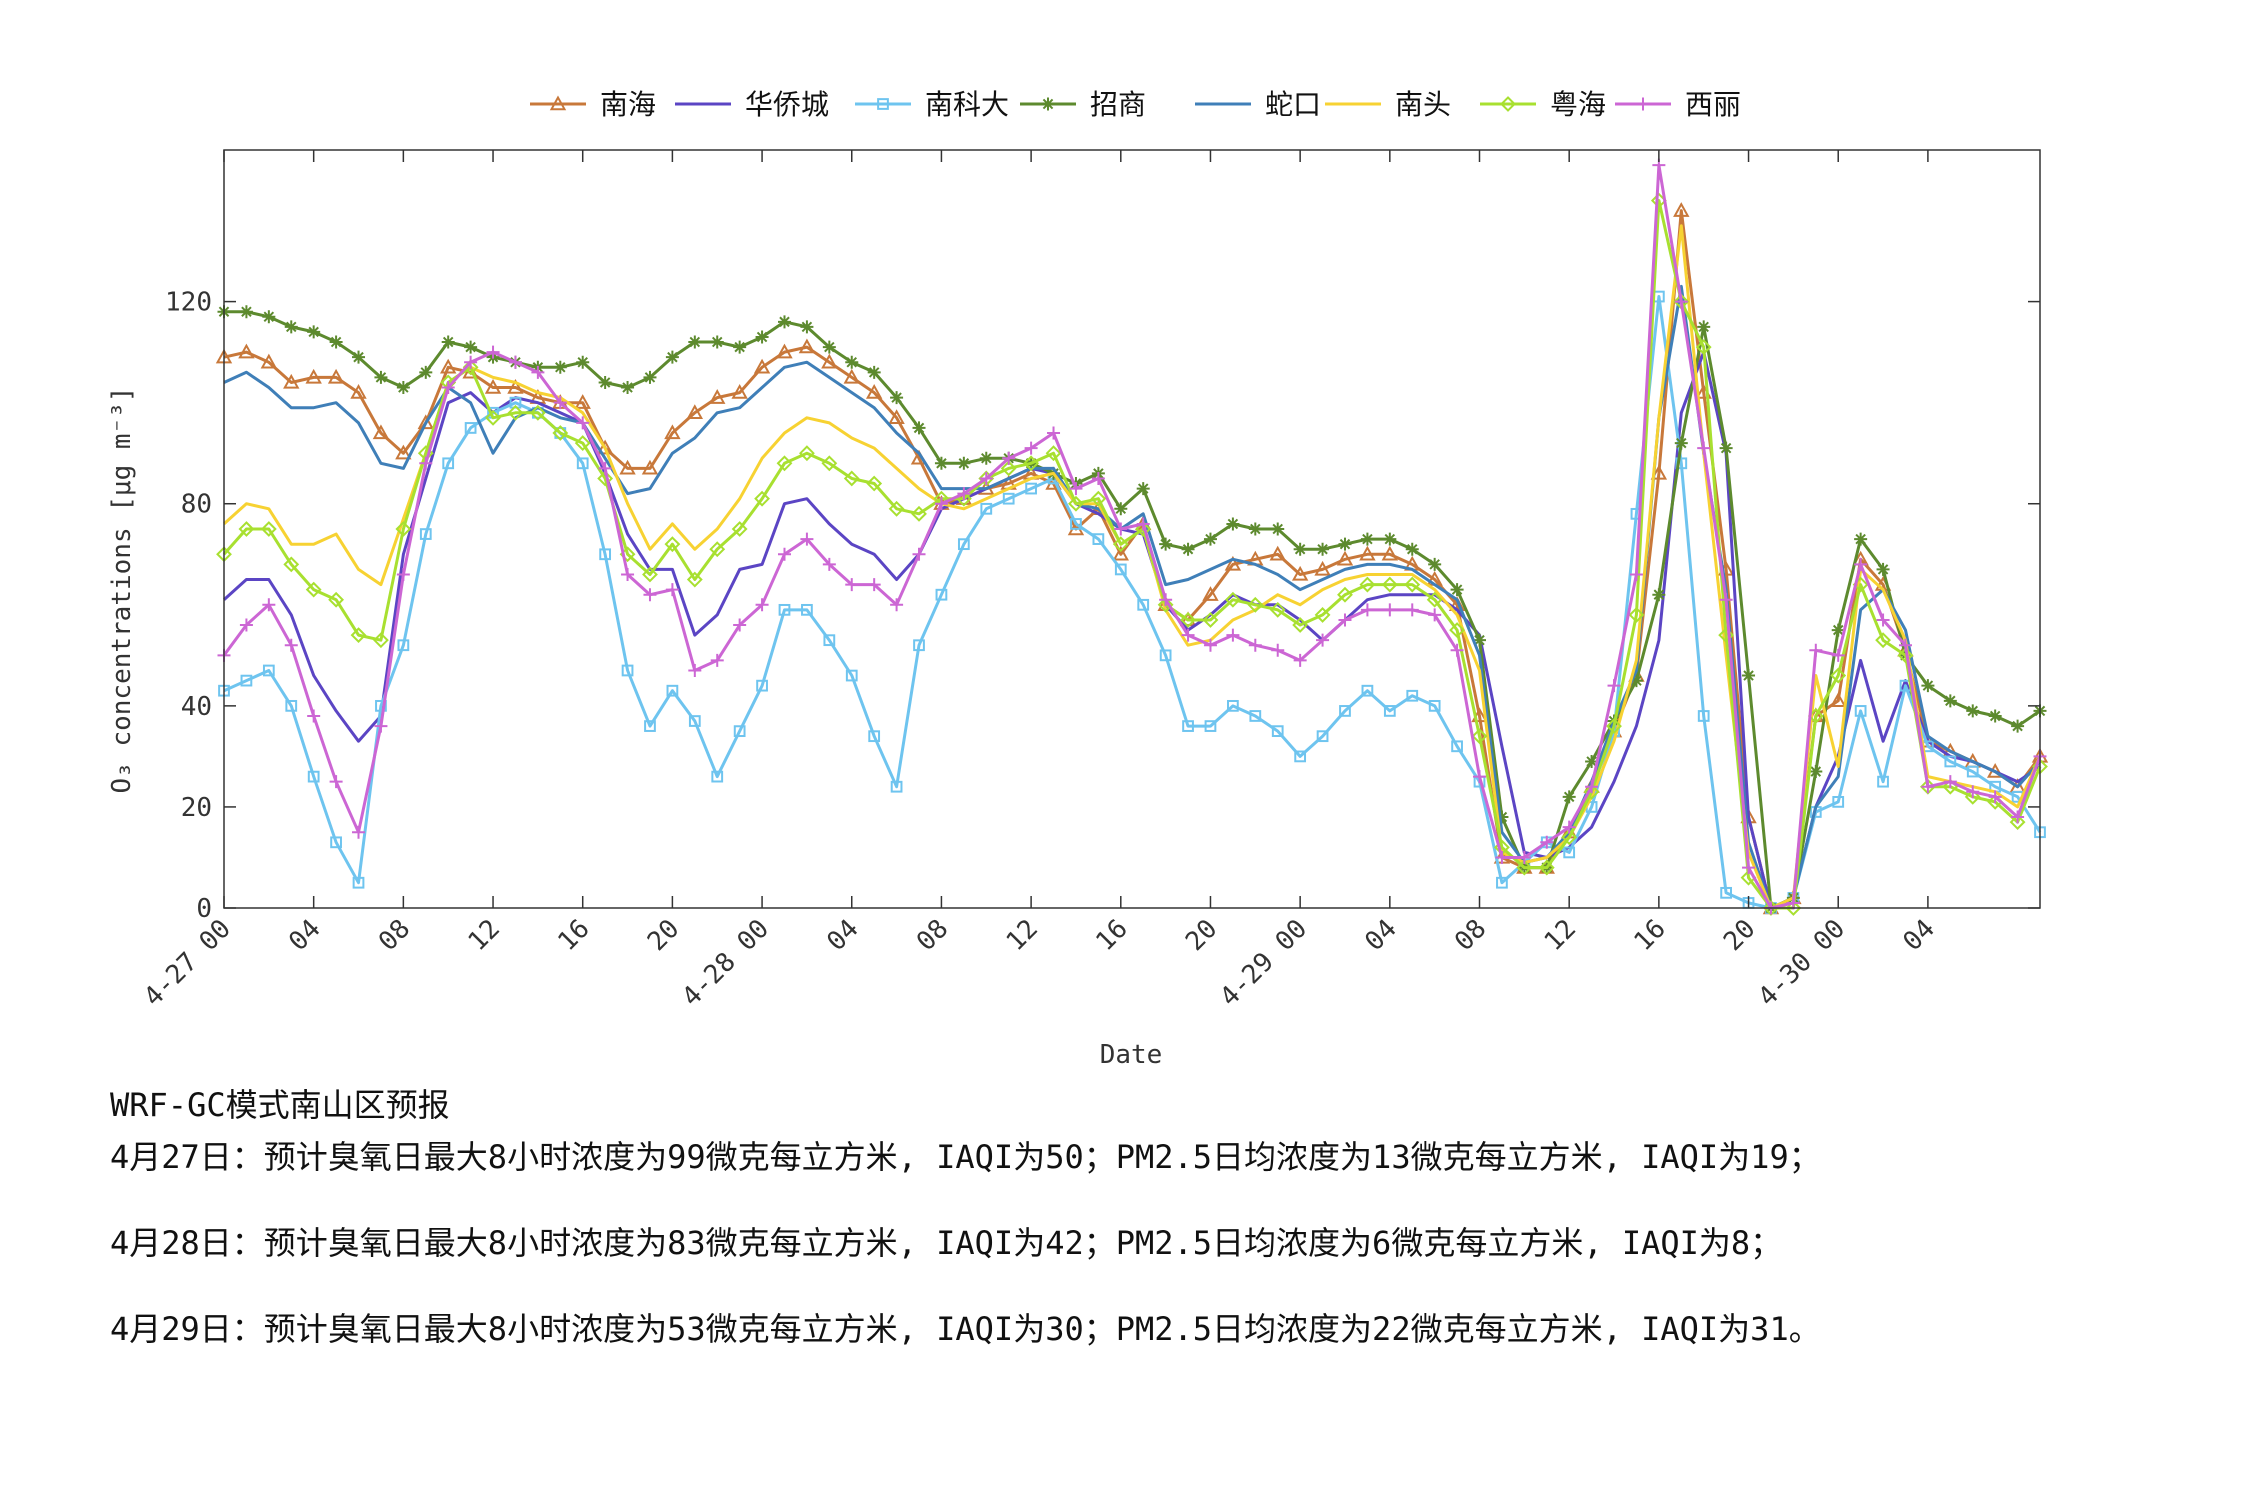 Image resolution: width=2250 pixels, height=1500 pixels. Describe the element at coordinates (1111, 935) in the screenshot. I see `x-tick-label: 16` at that location.